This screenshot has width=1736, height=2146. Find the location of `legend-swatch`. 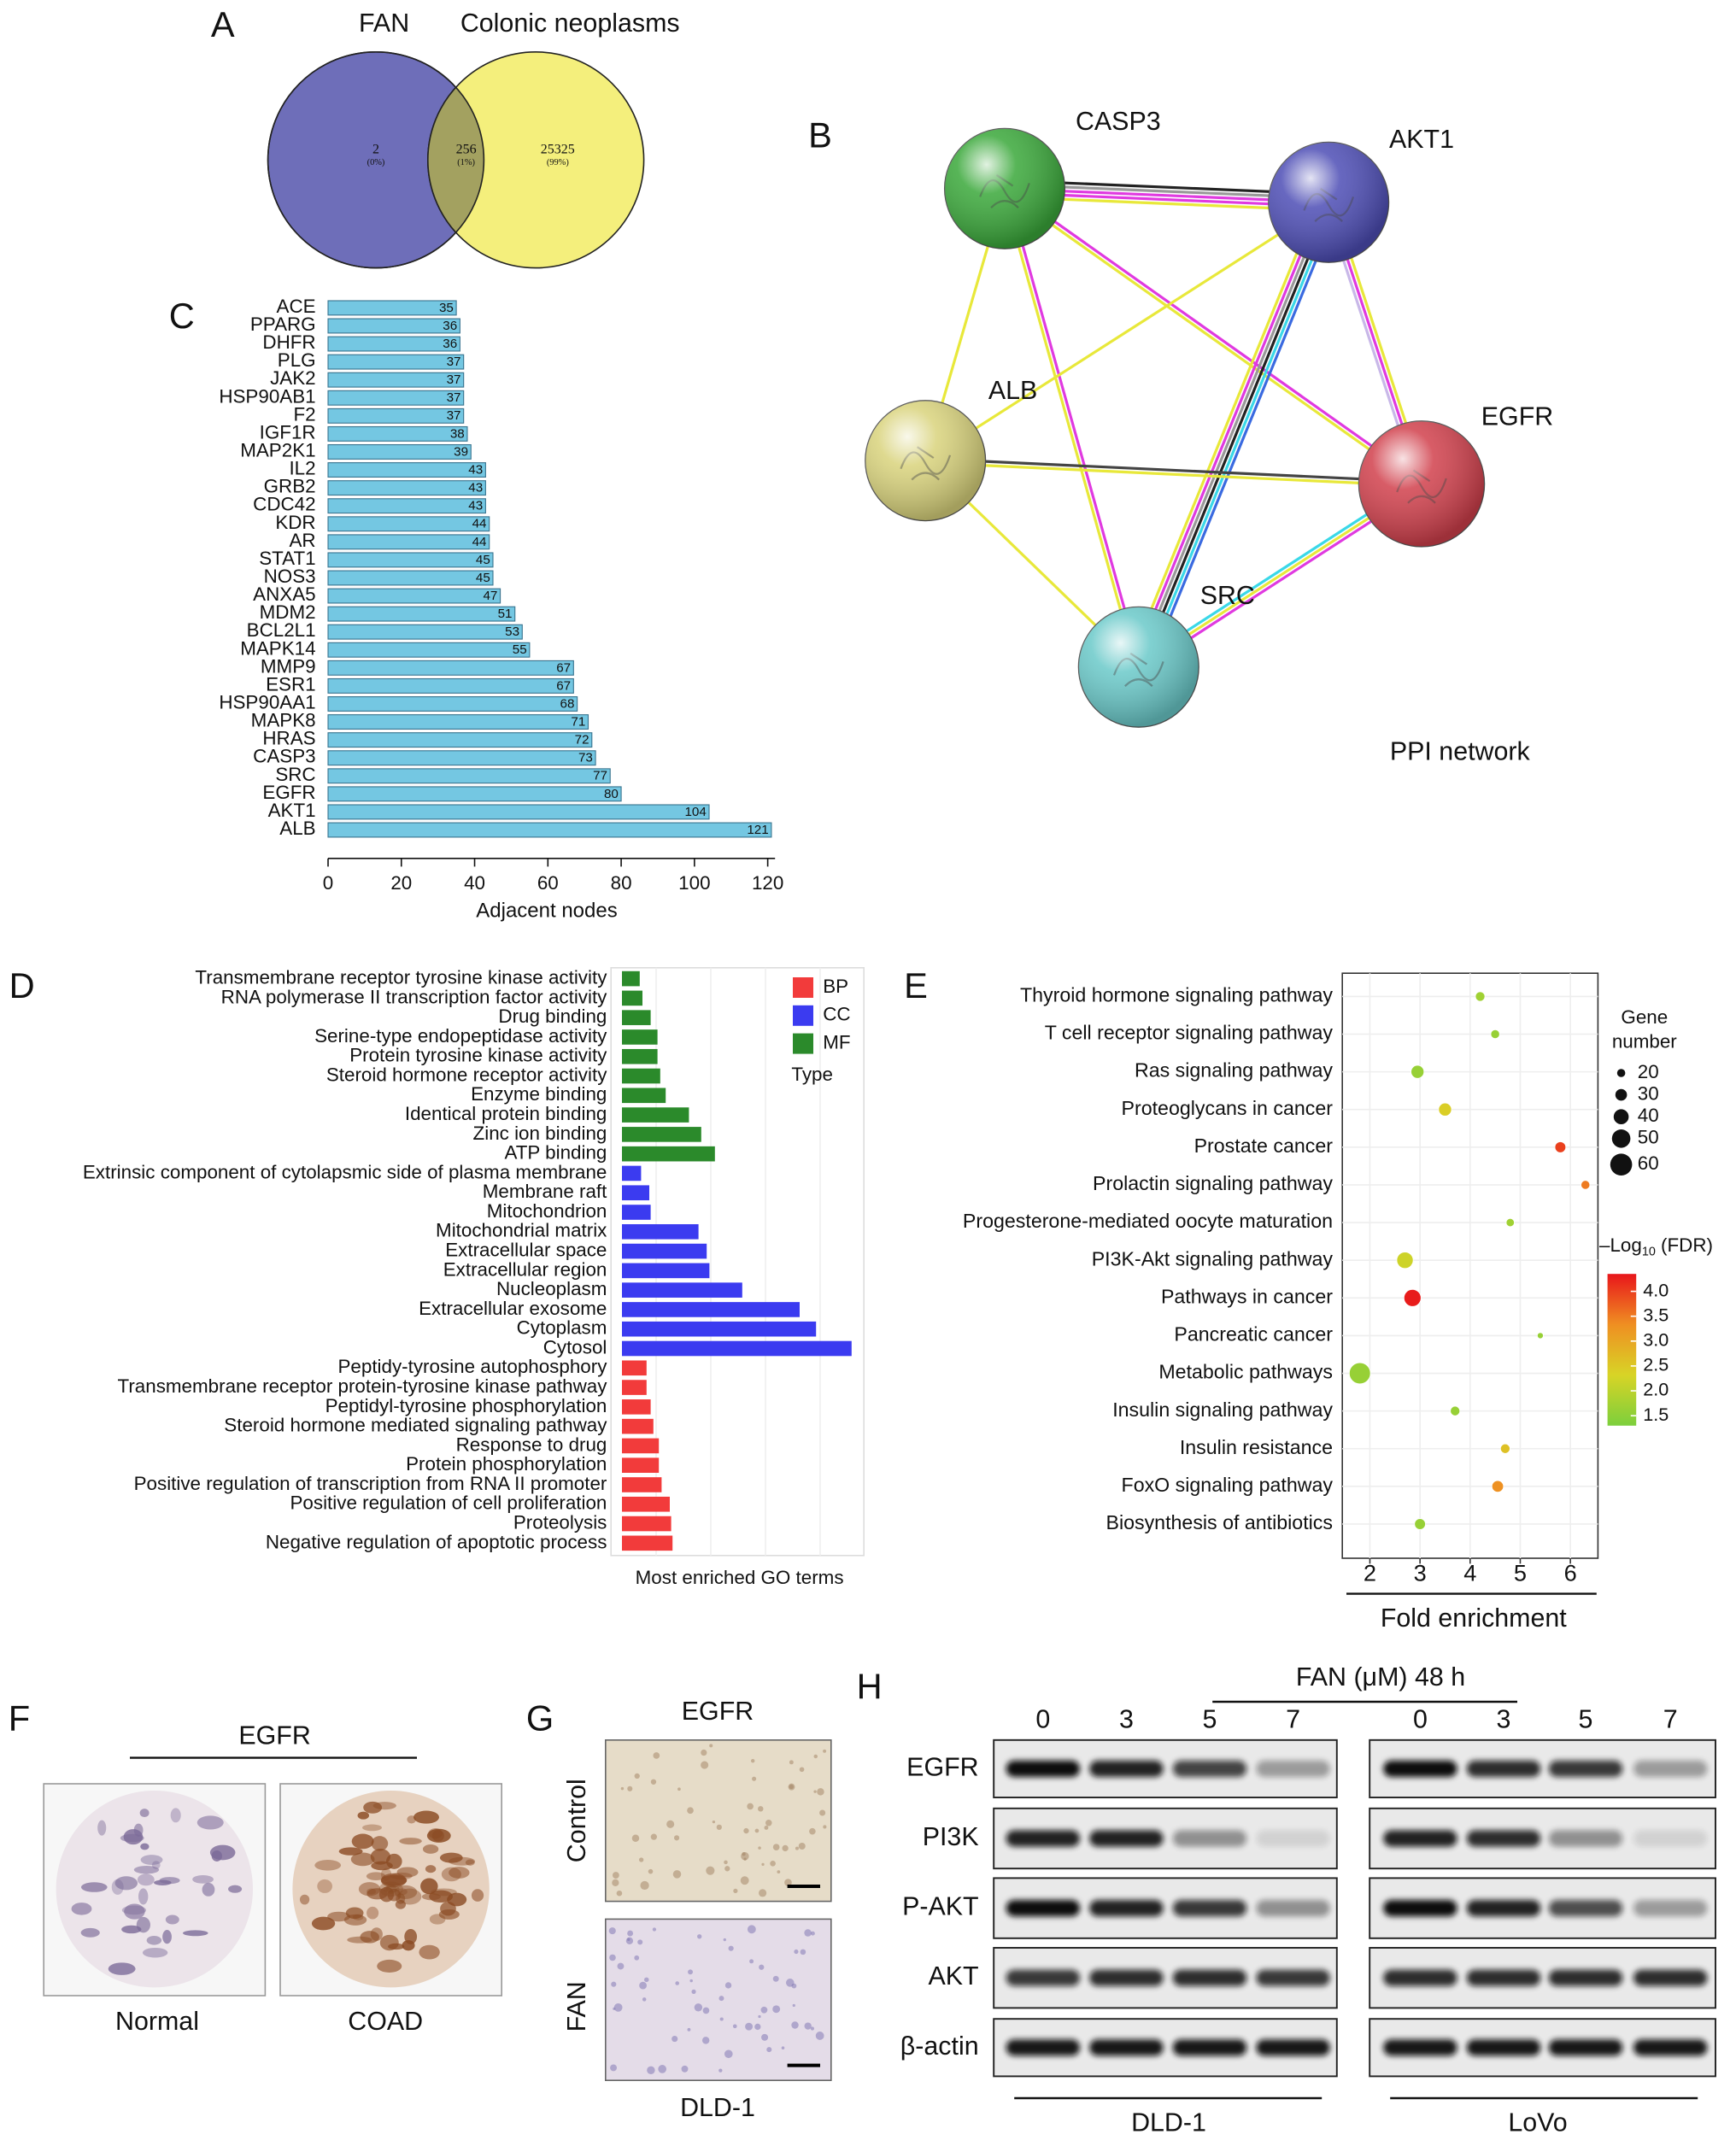

legend-swatch is located at coordinates (803, 987).